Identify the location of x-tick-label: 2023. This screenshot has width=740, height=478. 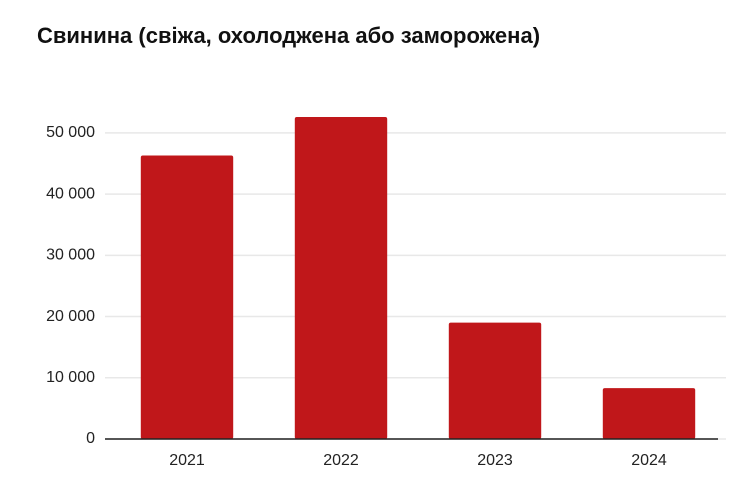
(495, 460).